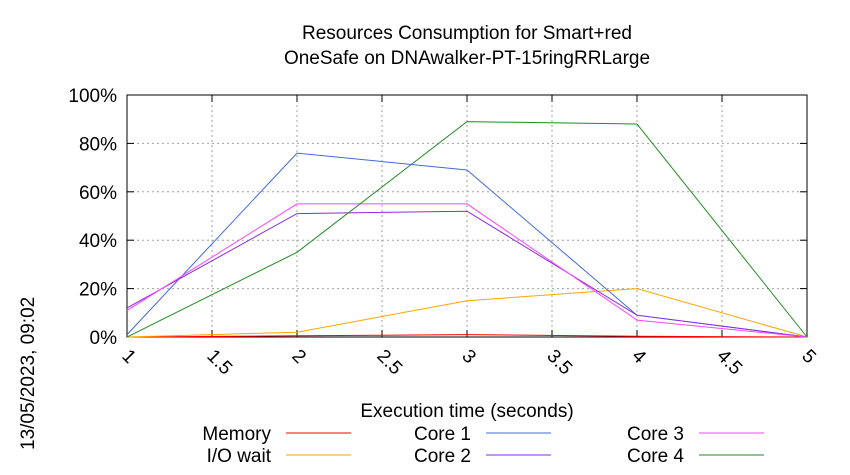  I want to click on y-tick-label: 0%, so click(104, 338).